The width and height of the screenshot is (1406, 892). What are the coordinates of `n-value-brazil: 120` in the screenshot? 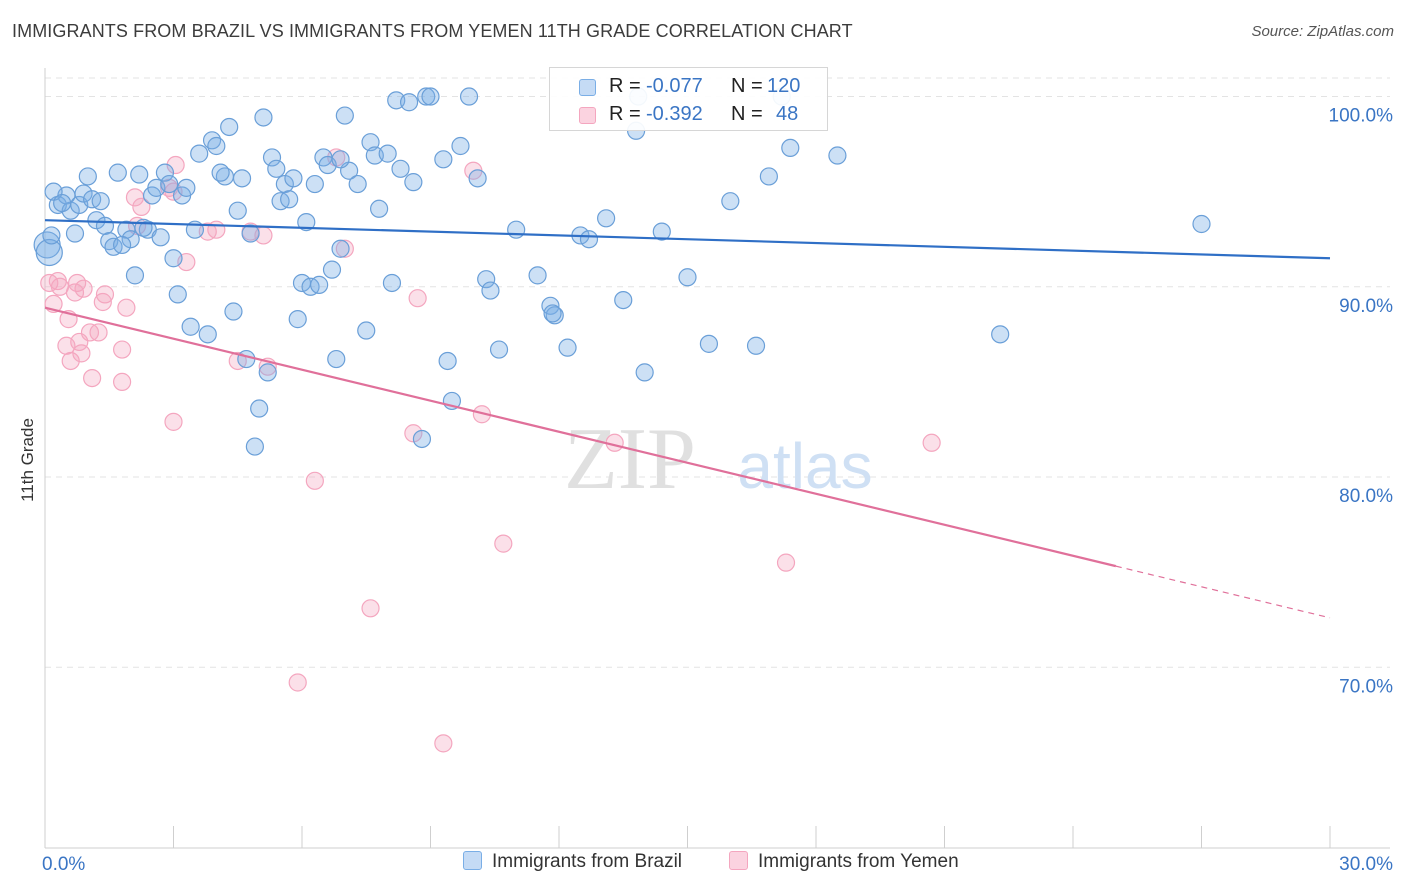 It's located at (784, 86).